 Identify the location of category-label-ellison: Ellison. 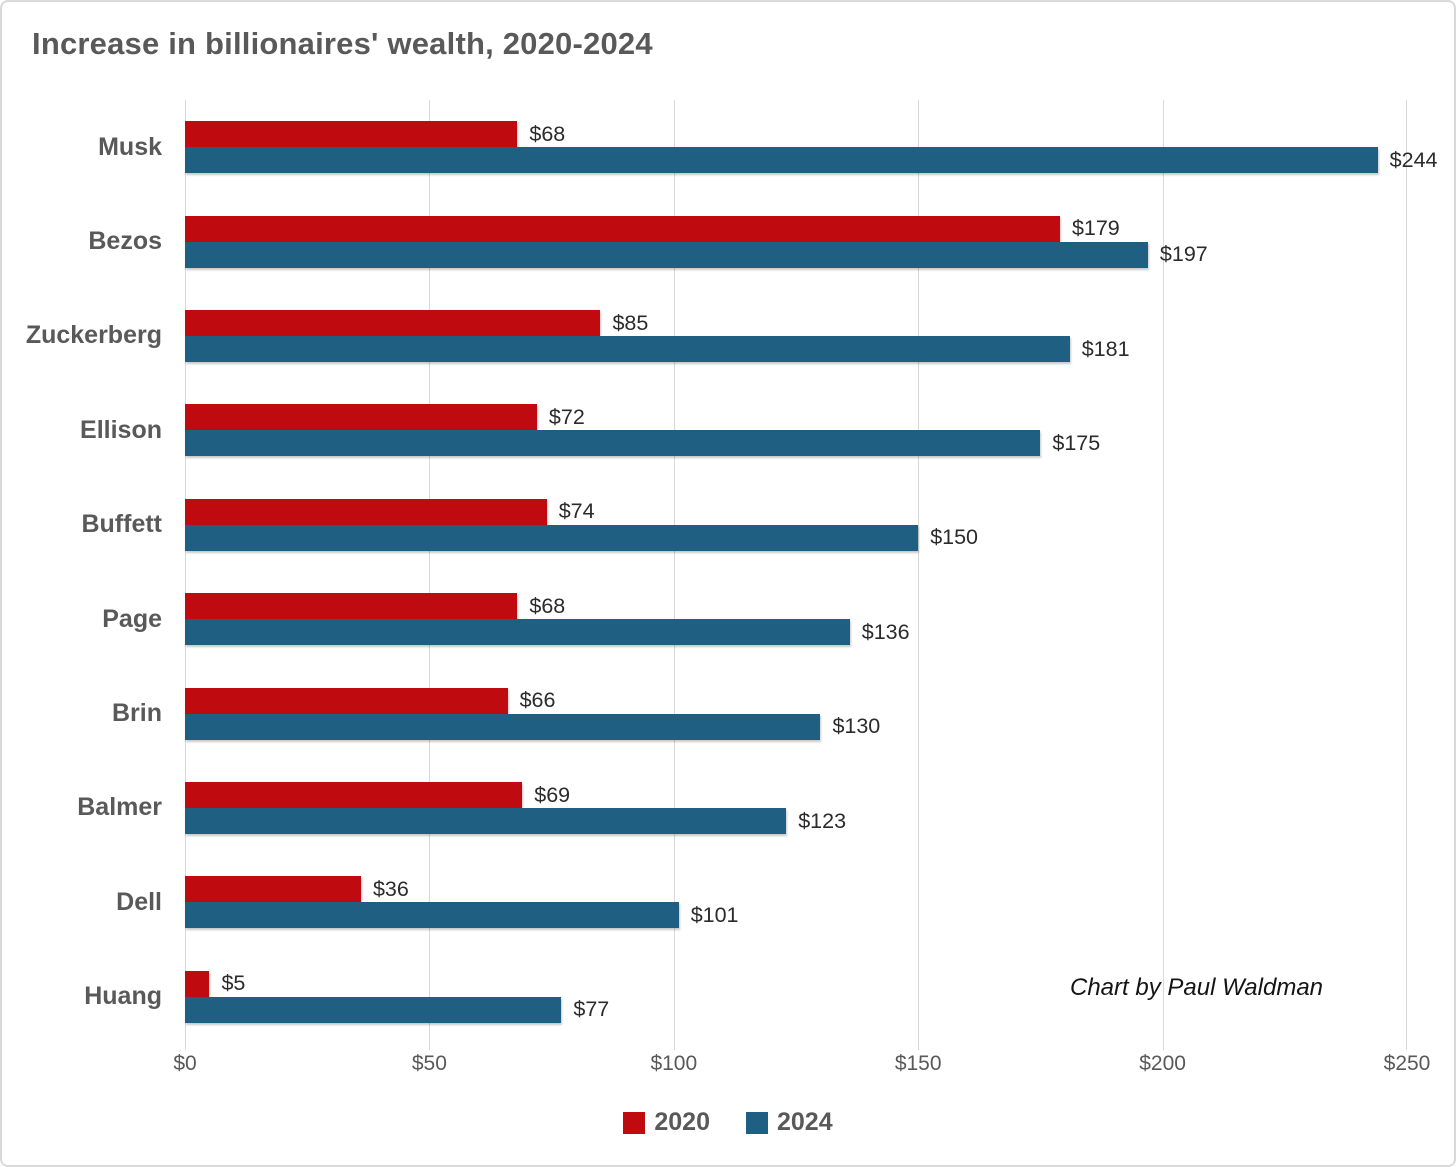
(121, 429).